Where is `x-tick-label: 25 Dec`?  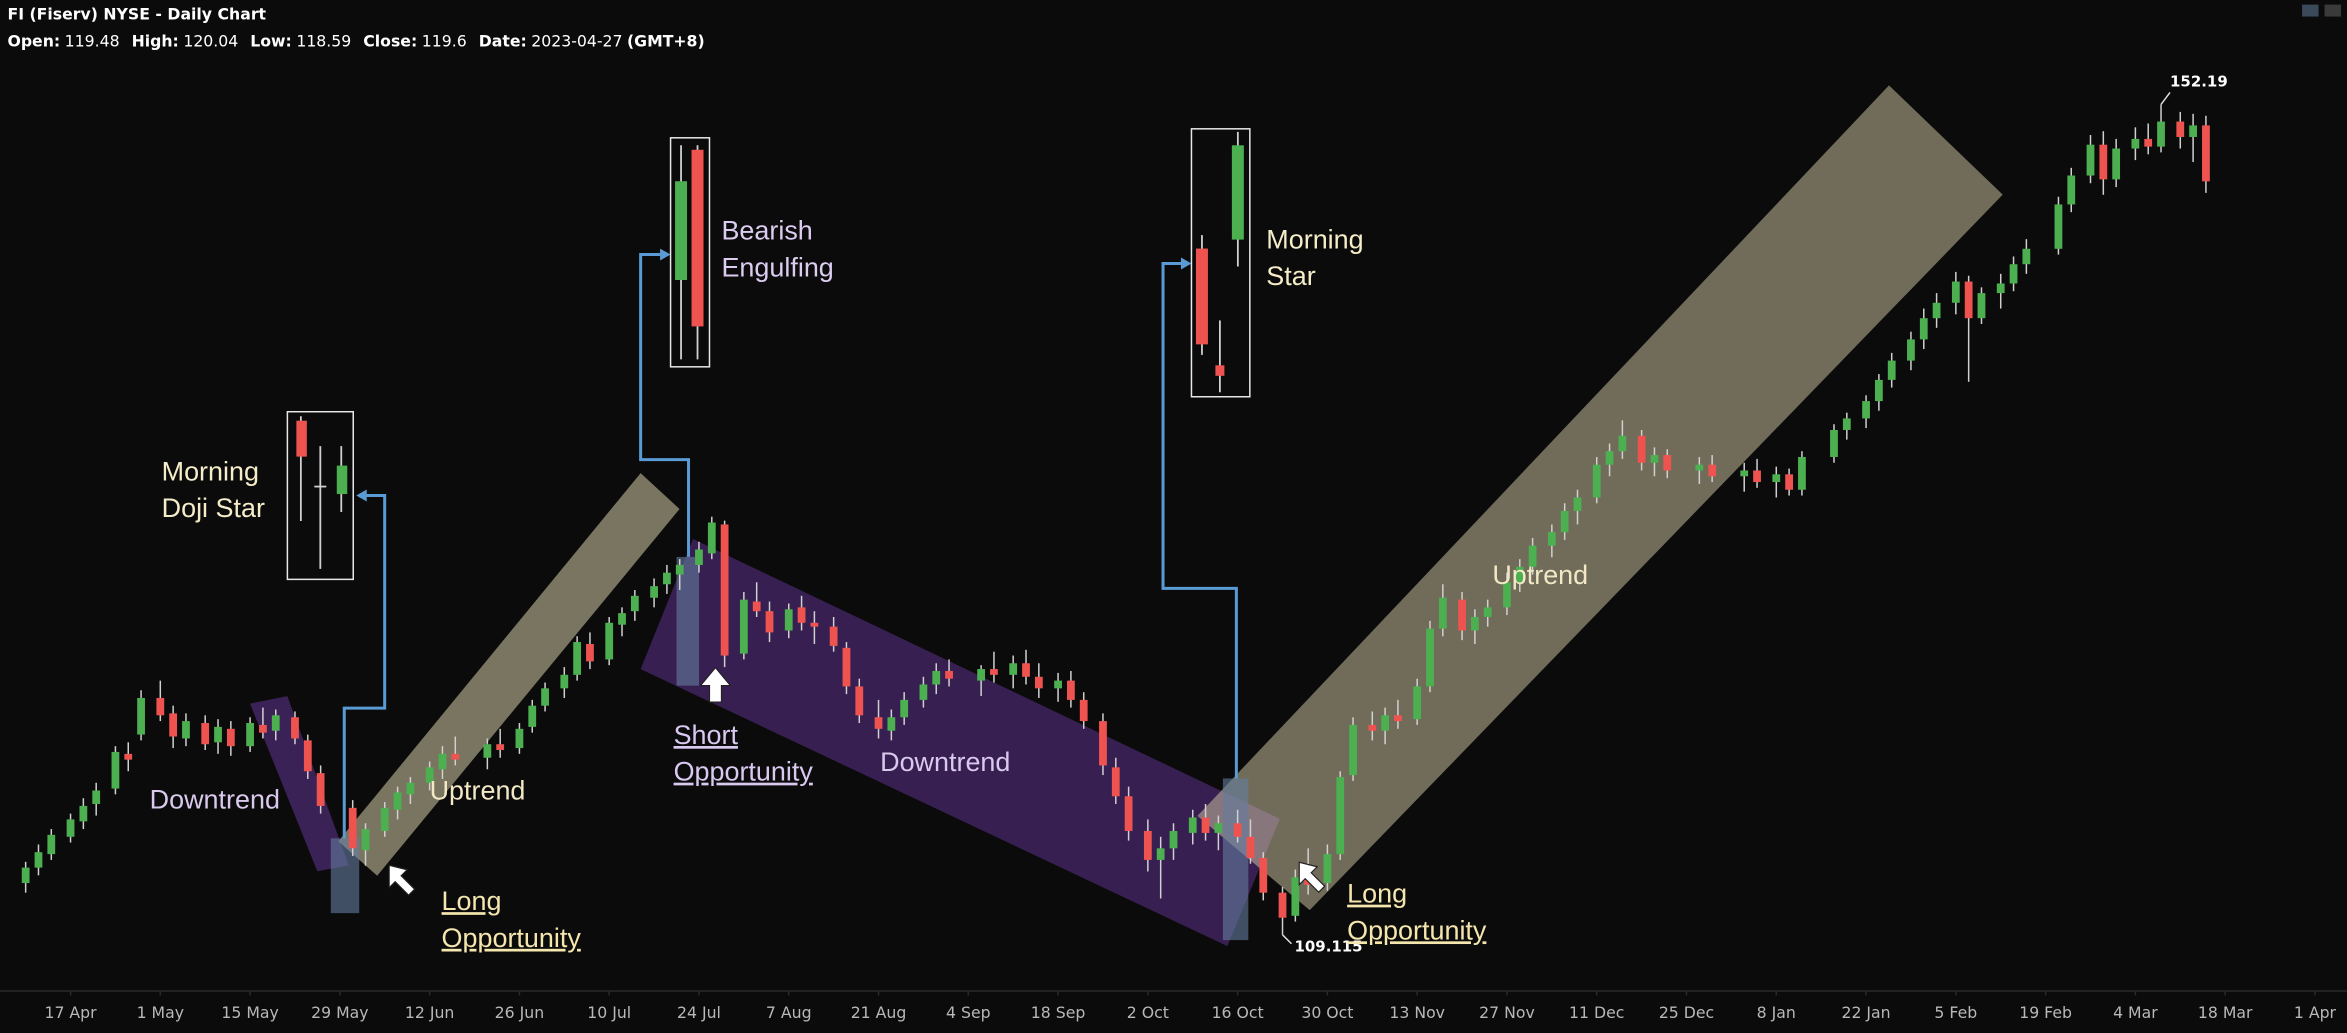 x-tick-label: 25 Dec is located at coordinates (1686, 1012).